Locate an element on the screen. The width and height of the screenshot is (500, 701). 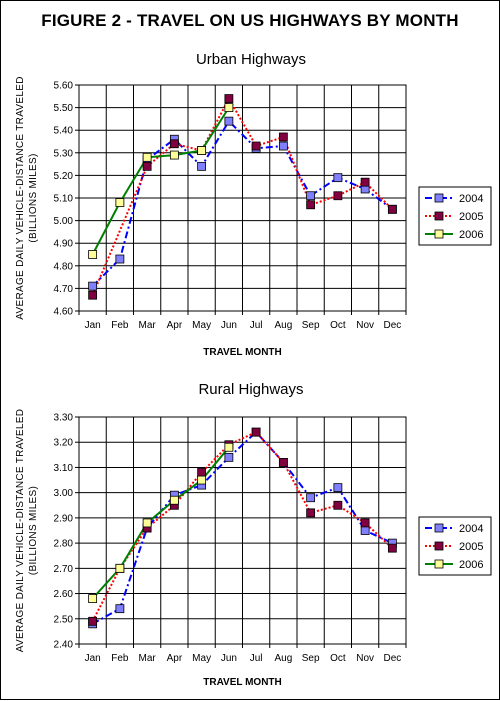
y-tick-label: 5.30 is located at coordinates (64, 153).